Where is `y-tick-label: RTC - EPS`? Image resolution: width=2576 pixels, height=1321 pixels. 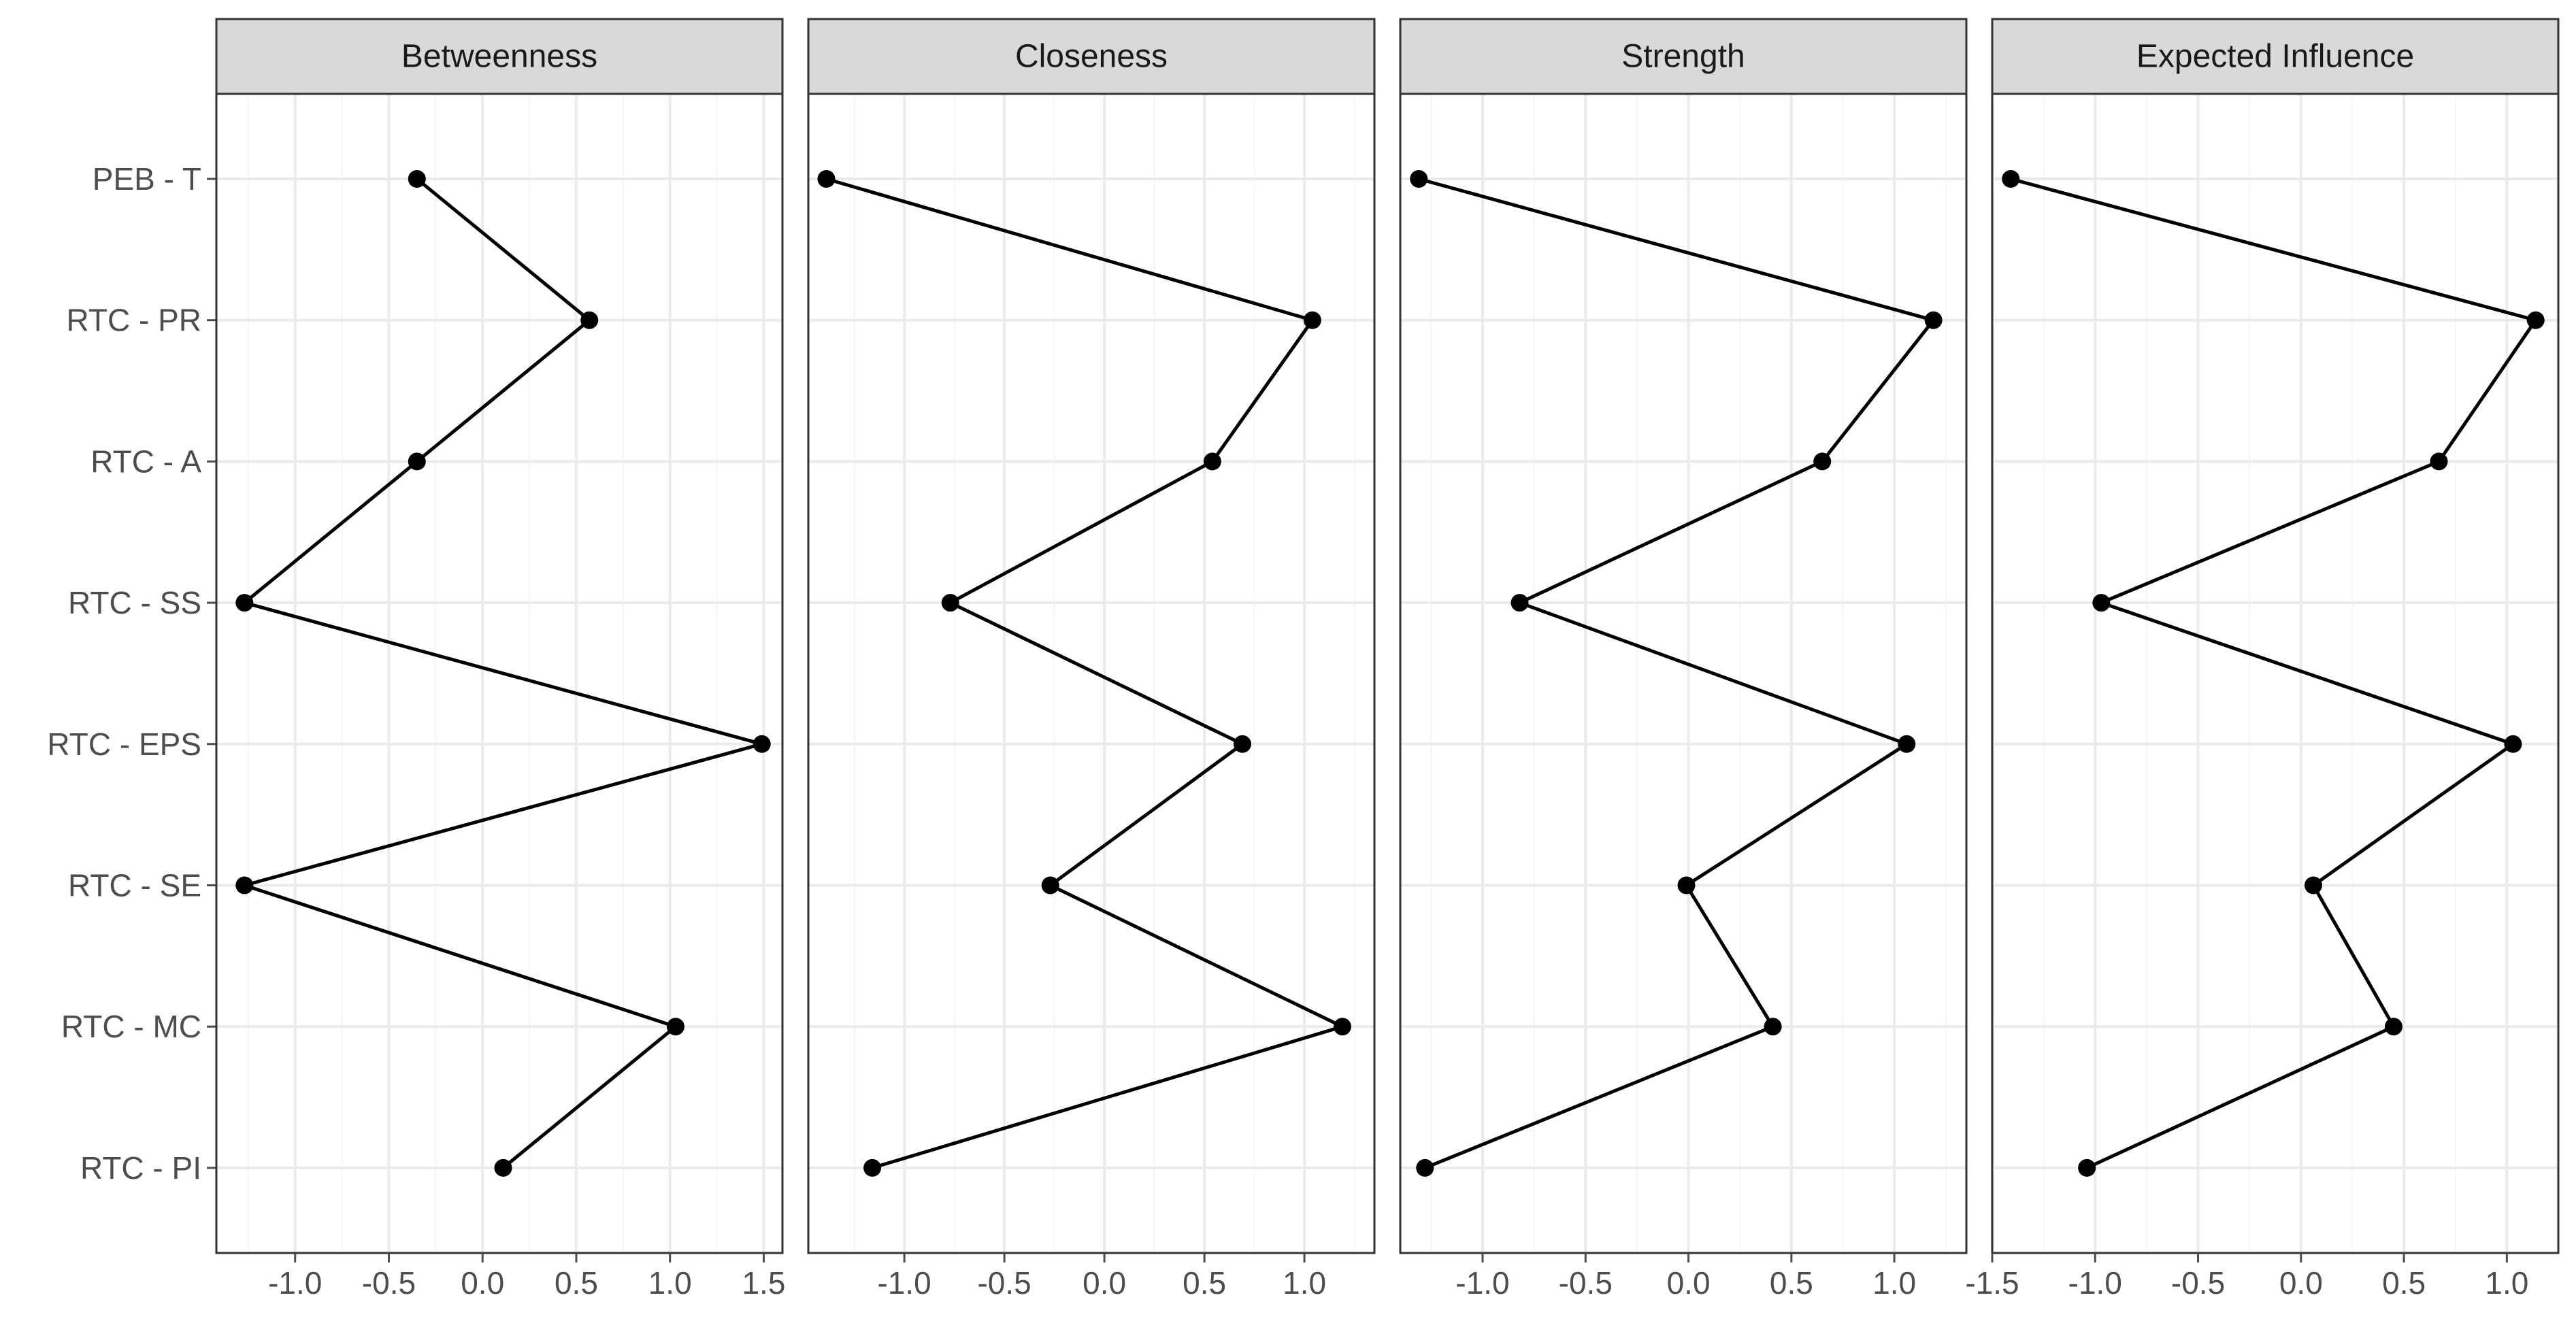 y-tick-label: RTC - EPS is located at coordinates (124, 744).